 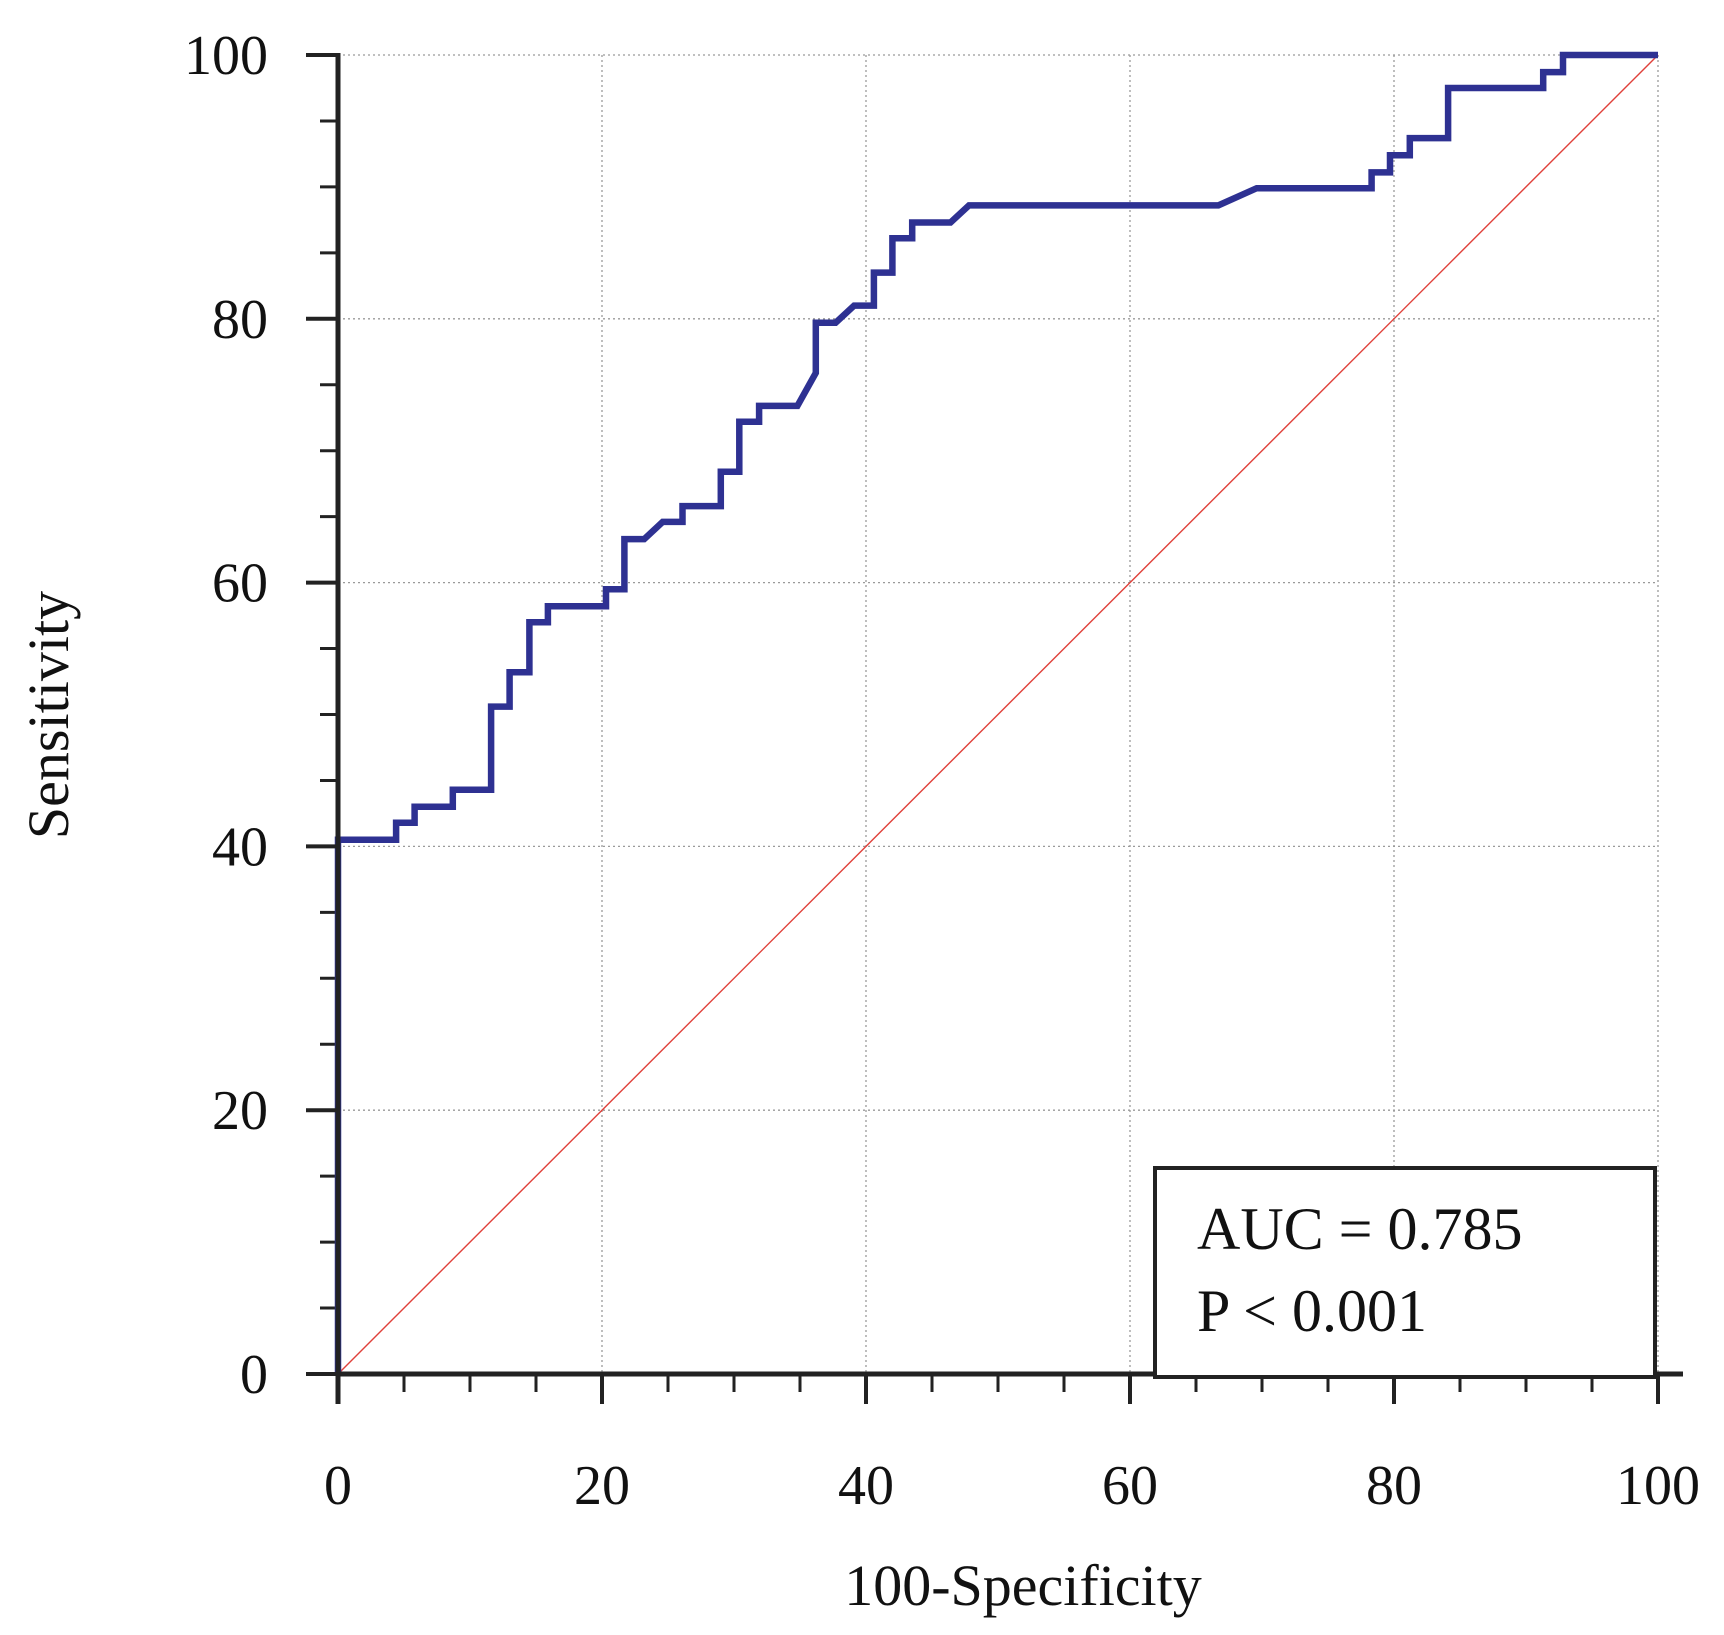 What do you see at coordinates (1658, 1486) in the screenshot?
I see `x-tick-label: 100` at bounding box center [1658, 1486].